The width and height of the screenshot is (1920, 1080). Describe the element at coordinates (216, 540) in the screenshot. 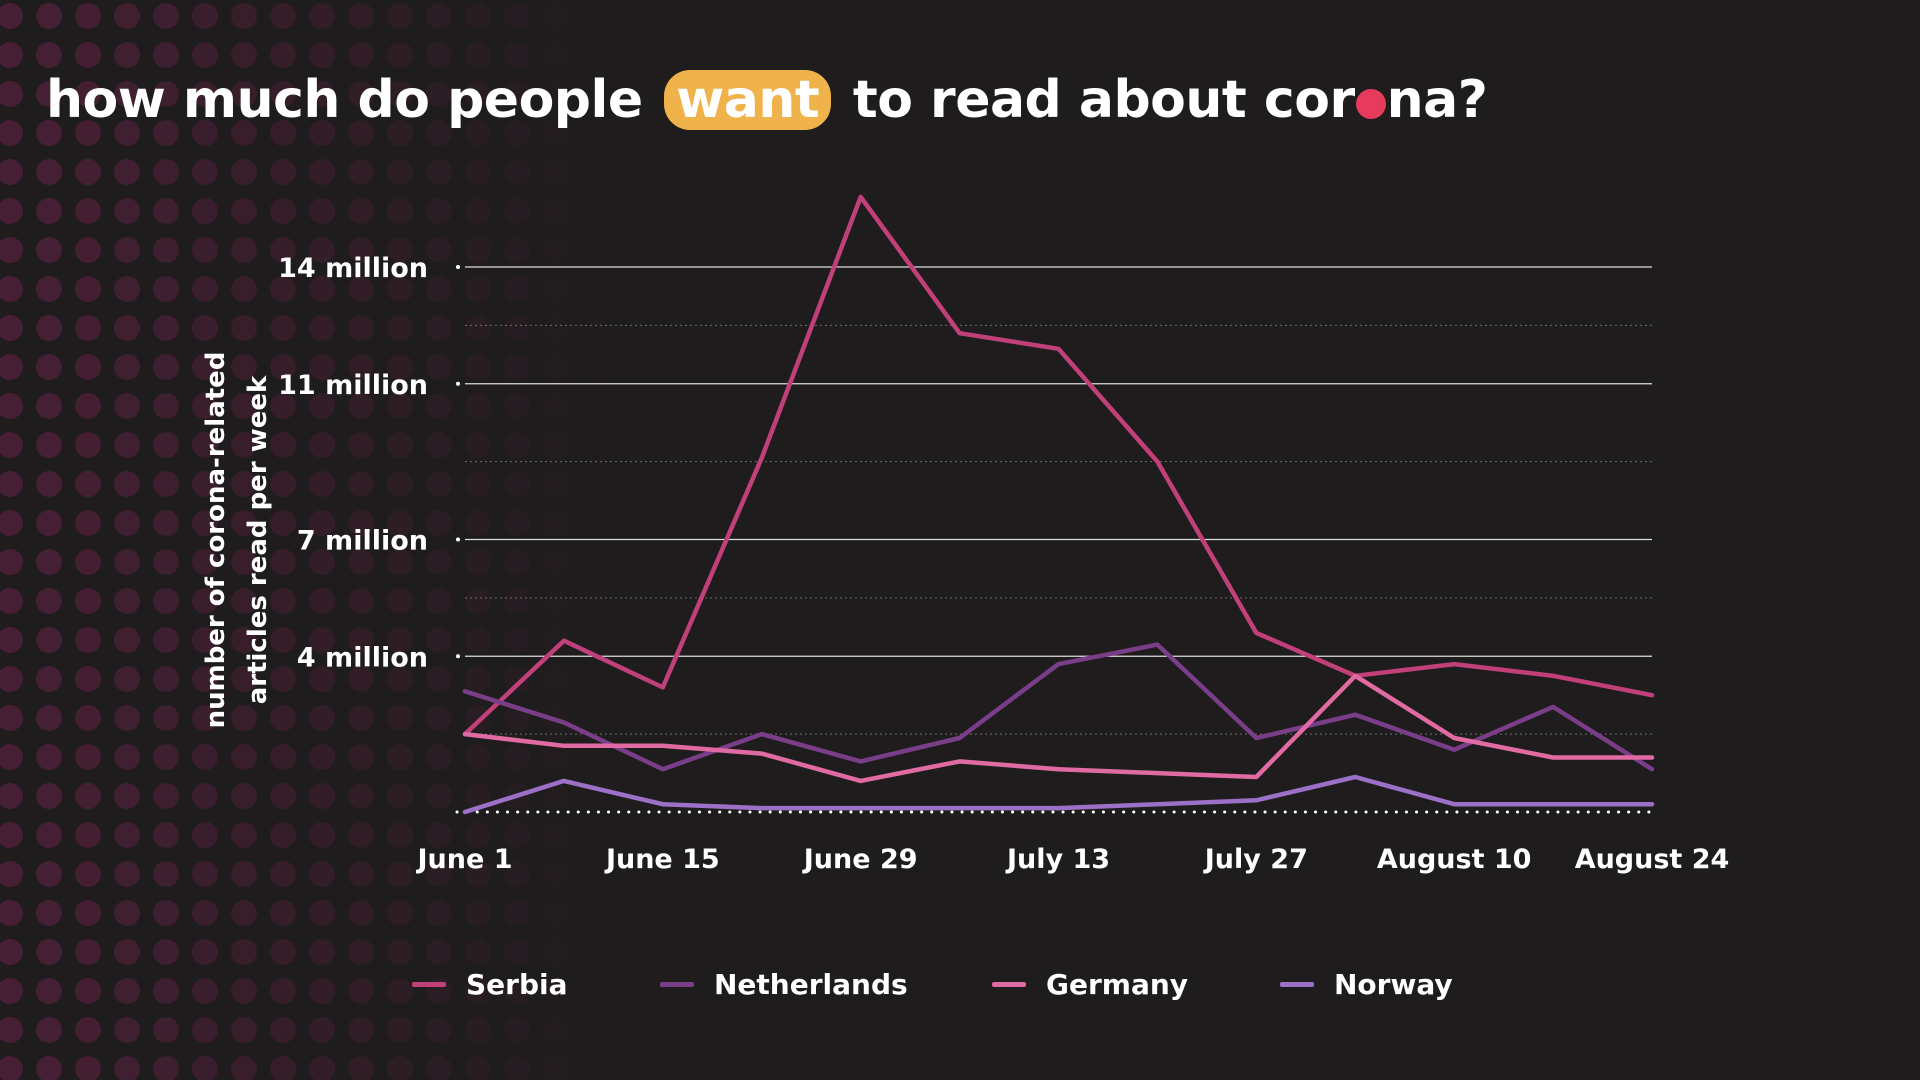

I see `y-axis-label-line-1: number of corona-related` at that location.